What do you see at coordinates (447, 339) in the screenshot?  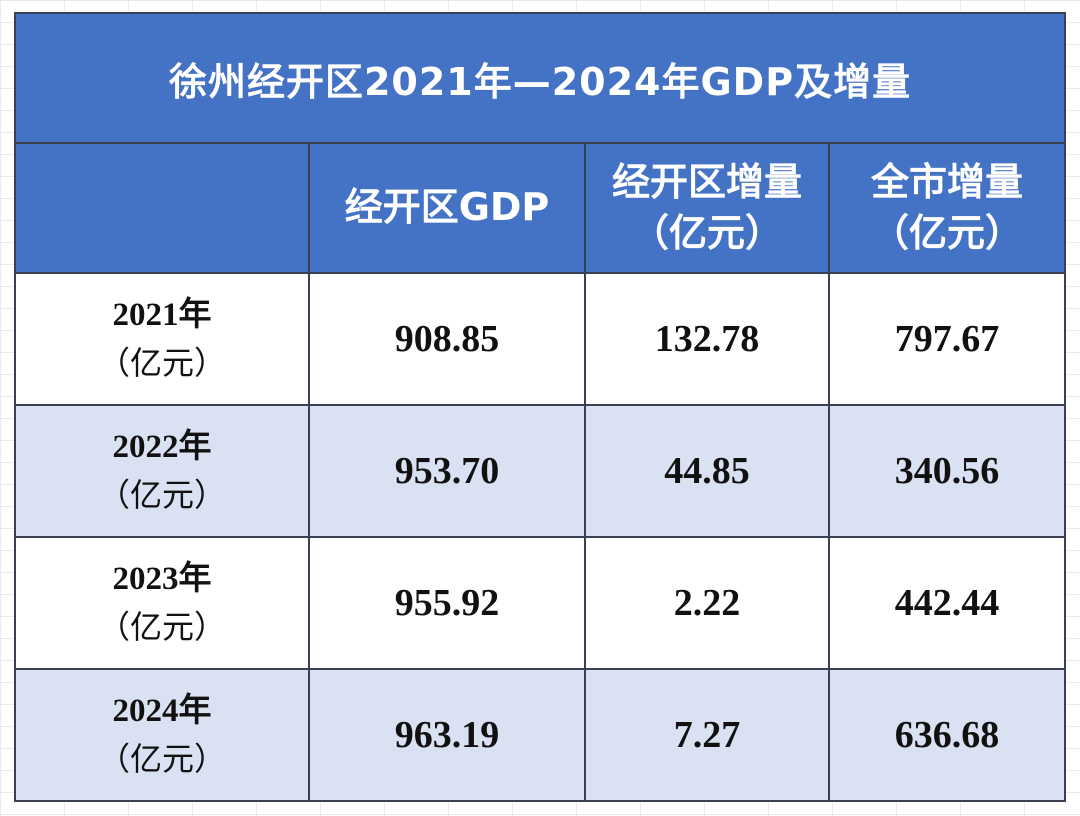 I see `zone-gdp-value: 908.85` at bounding box center [447, 339].